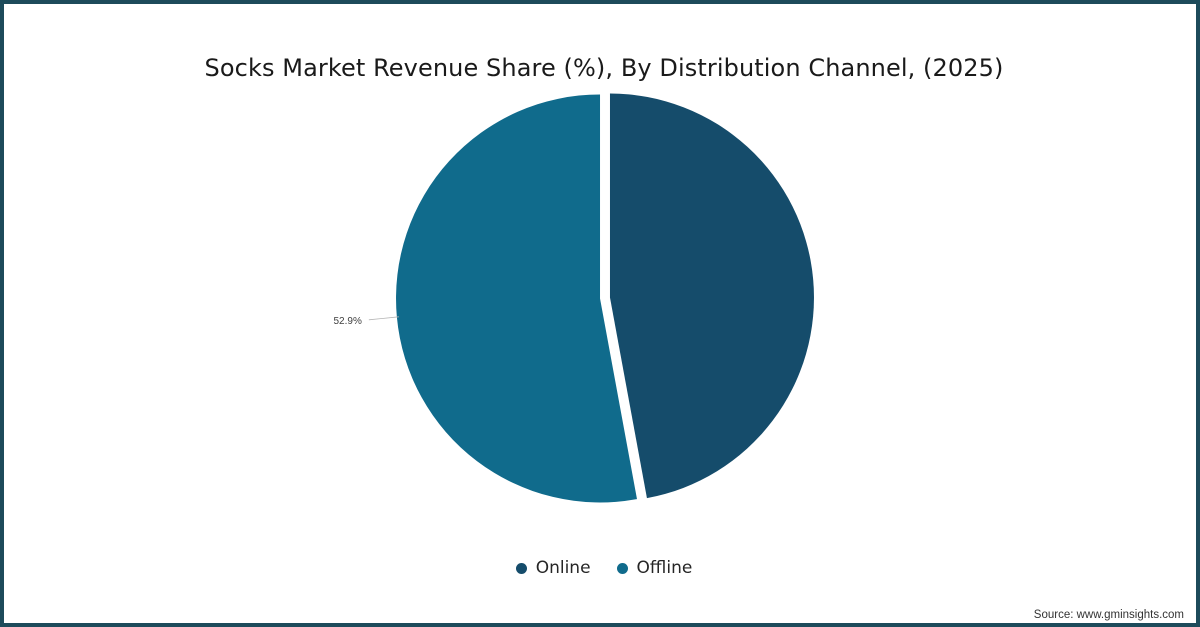  Describe the element at coordinates (347, 321) in the screenshot. I see `data-label-offline: 52.9%` at that location.